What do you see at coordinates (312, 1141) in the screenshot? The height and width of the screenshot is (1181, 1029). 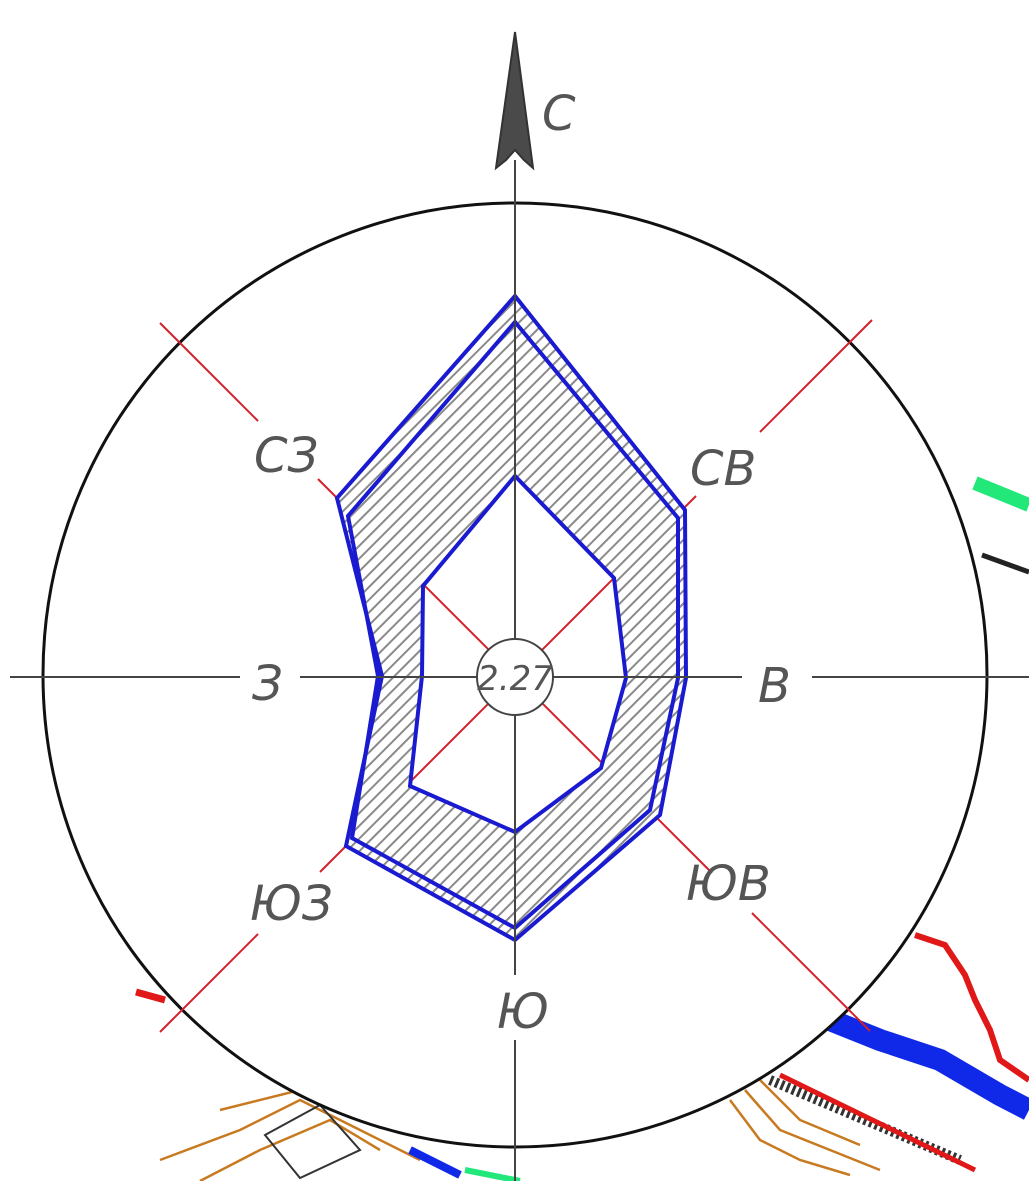 I see `map-plot` at bounding box center [312, 1141].